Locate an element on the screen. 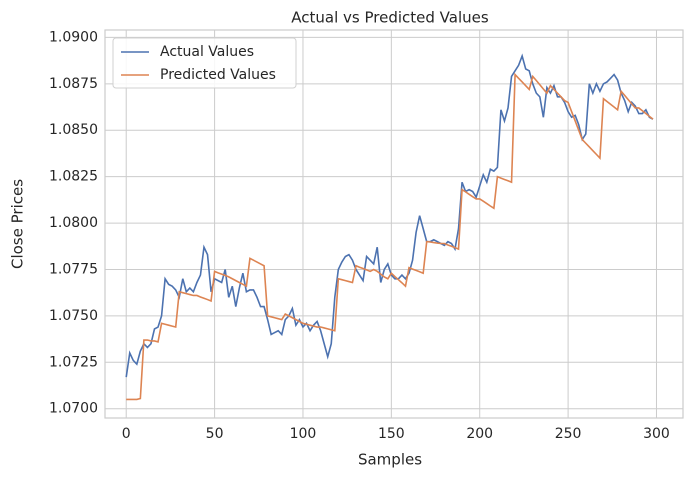 The width and height of the screenshot is (691, 479). legend-label: Actual Values is located at coordinates (207, 52).